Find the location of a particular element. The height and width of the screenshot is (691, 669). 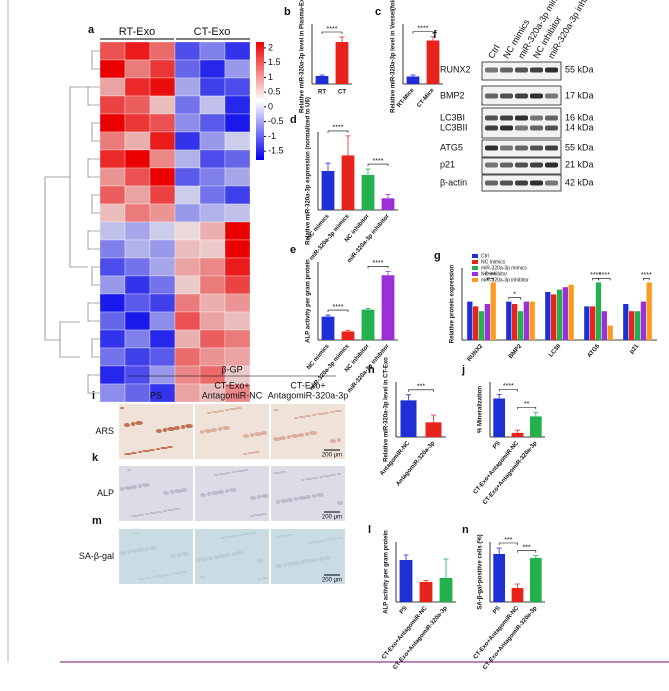

x-tick-label: RUNX2 is located at coordinates (476, 353).